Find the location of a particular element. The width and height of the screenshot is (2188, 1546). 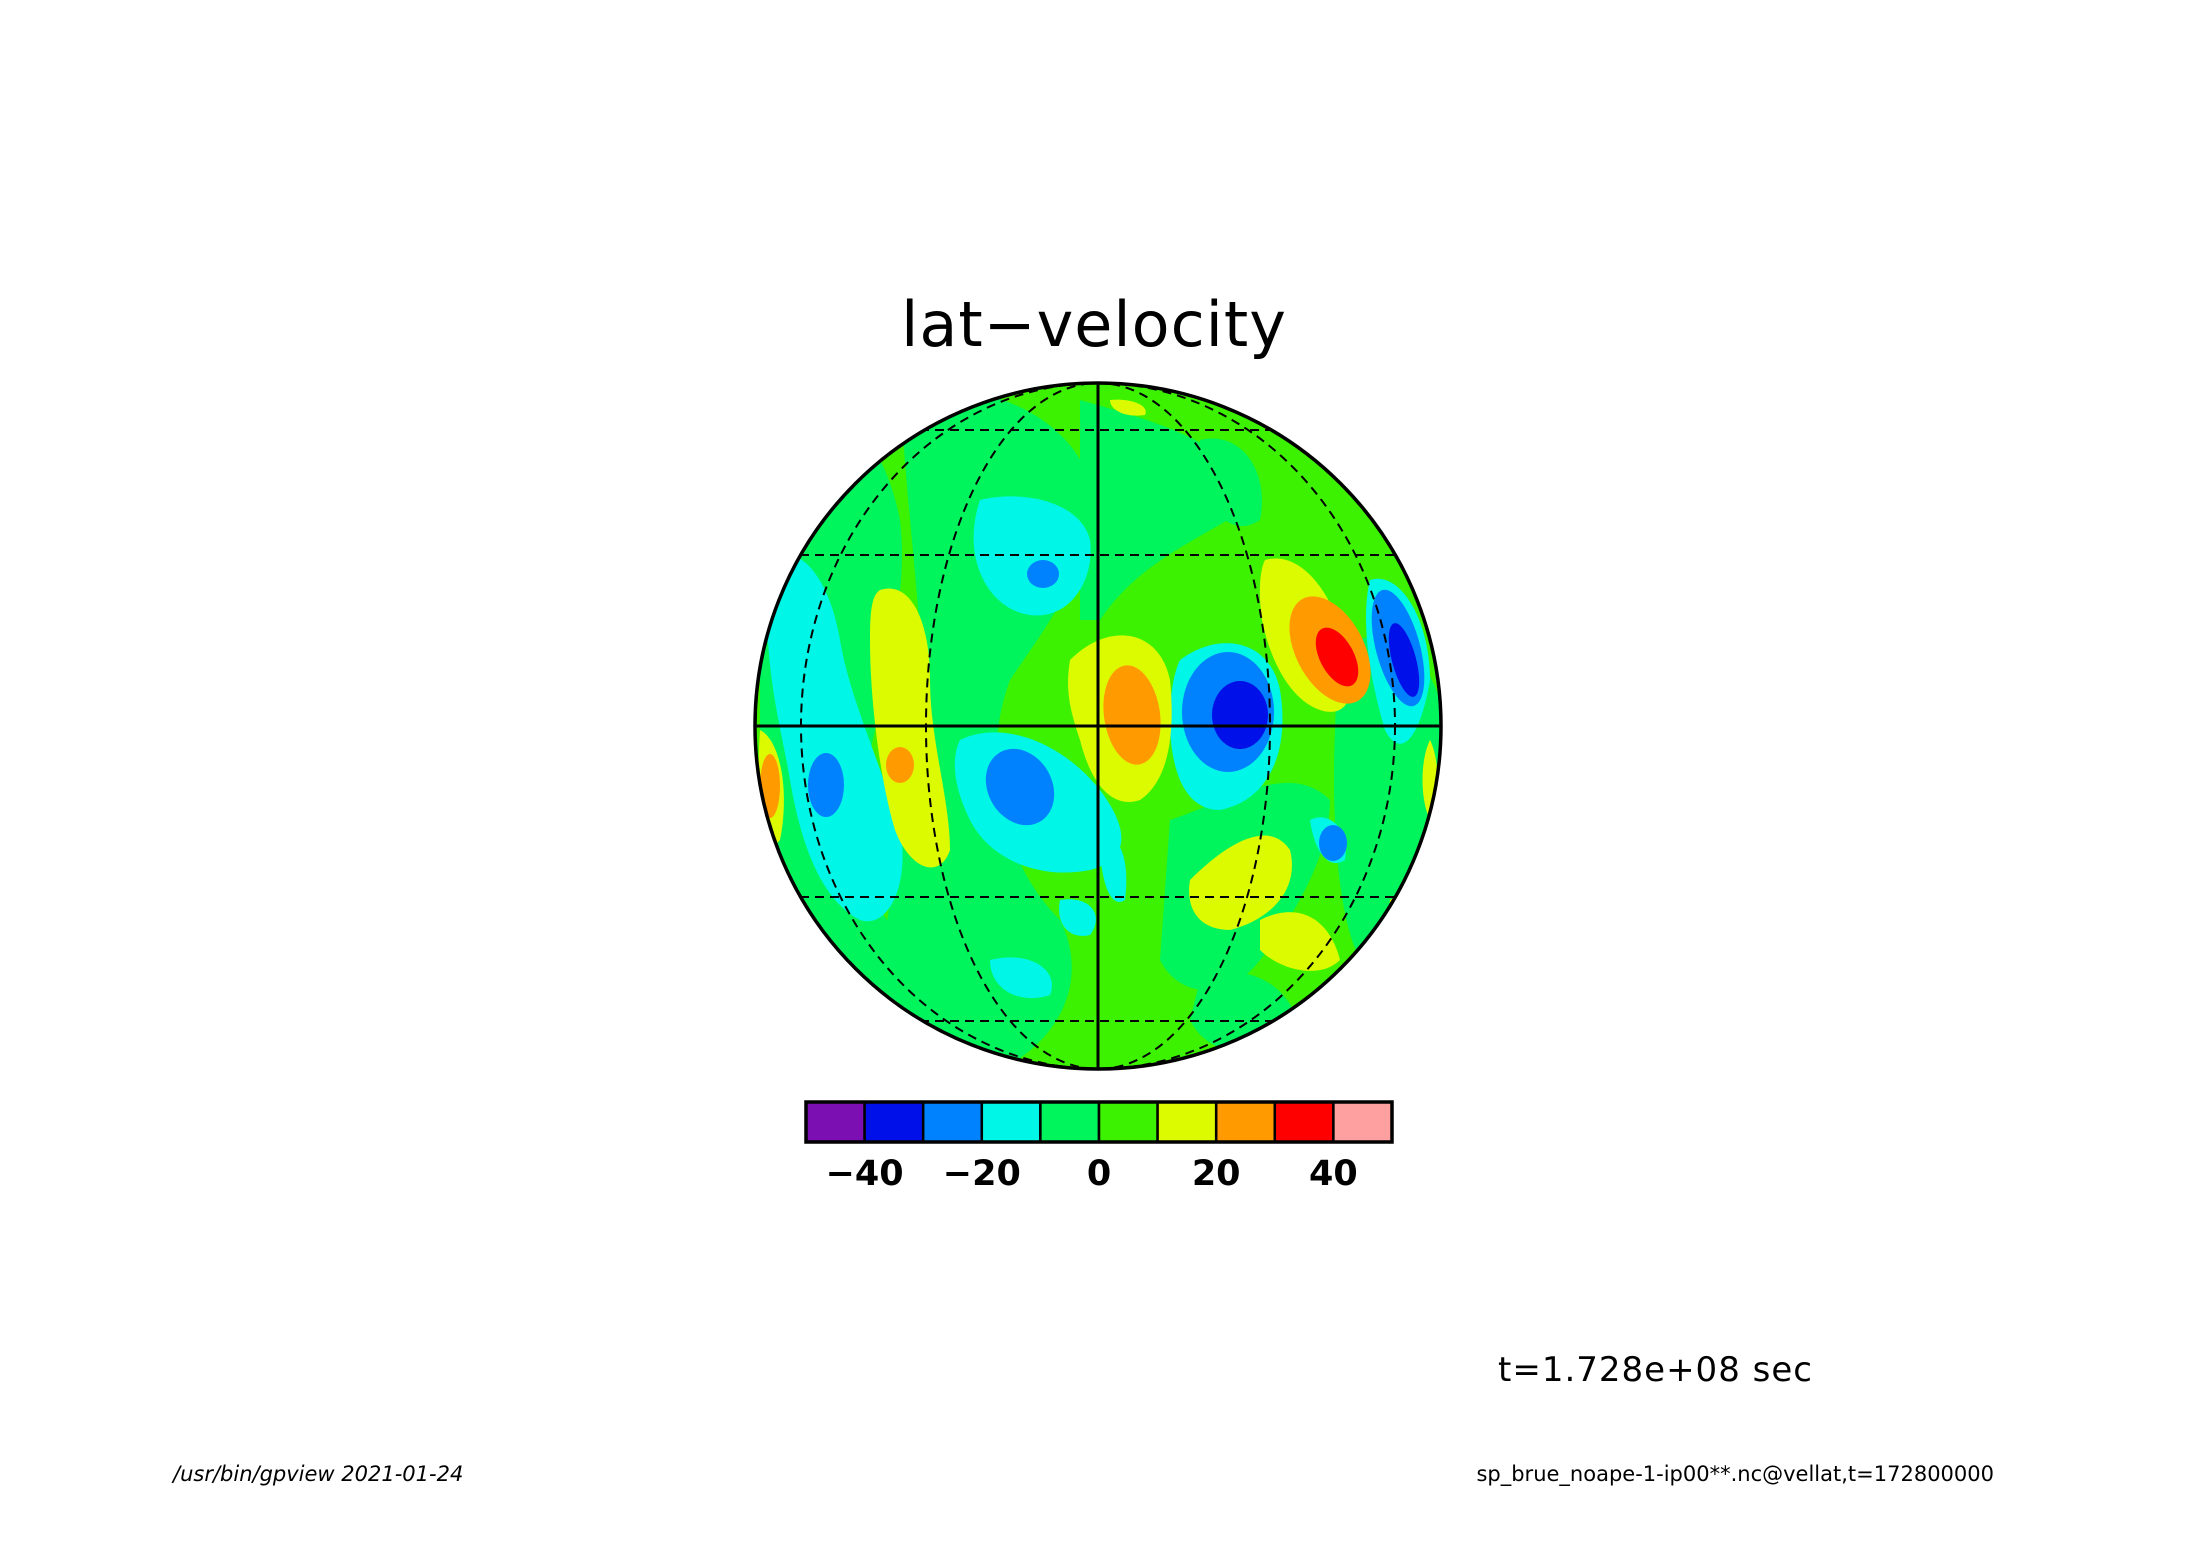

globe-outline is located at coordinates (1098, 726).